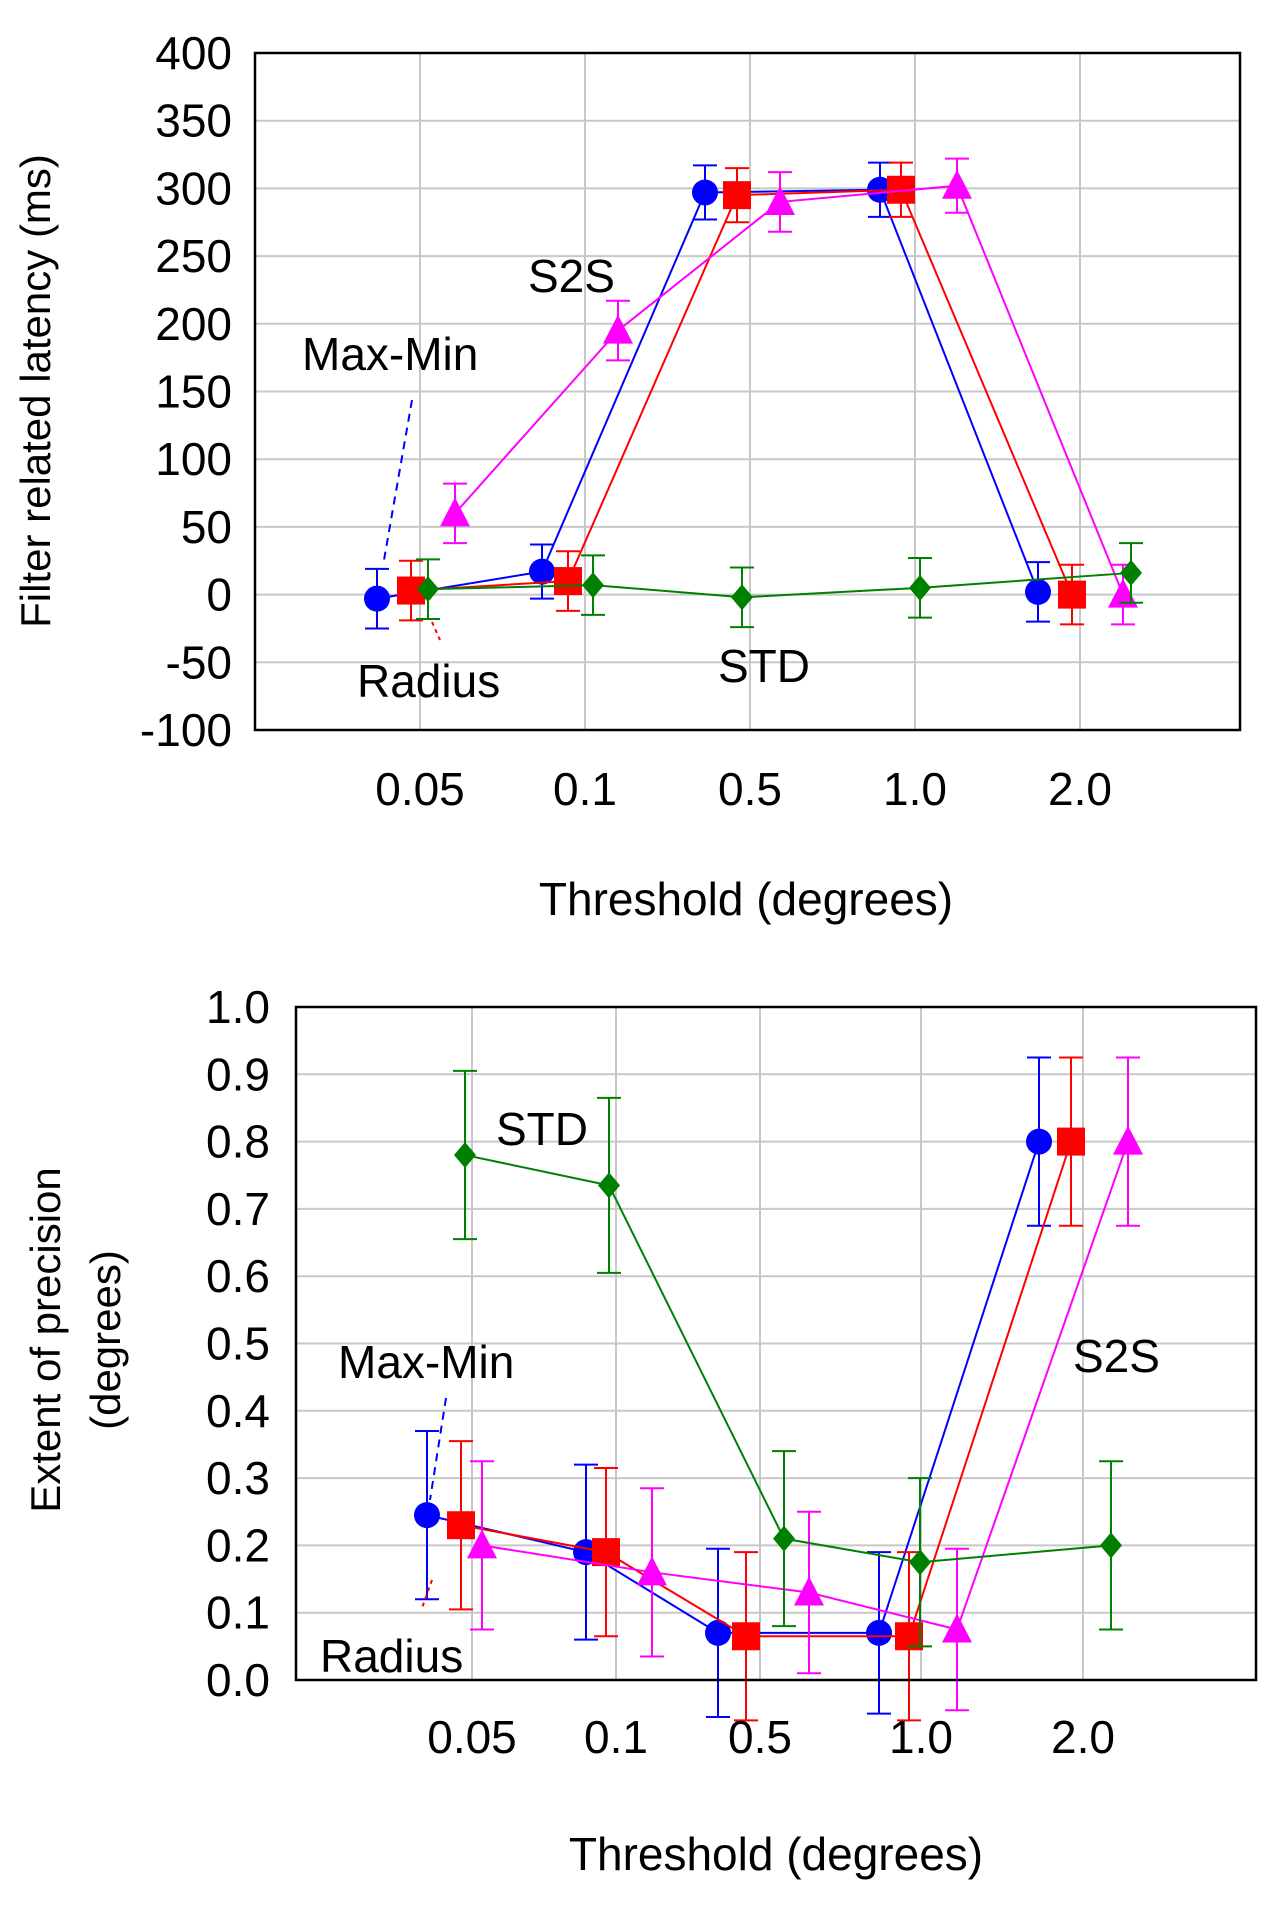 Image resolution: width=1284 pixels, height=1923 pixels. I want to click on latency-series, so click(753, 393).